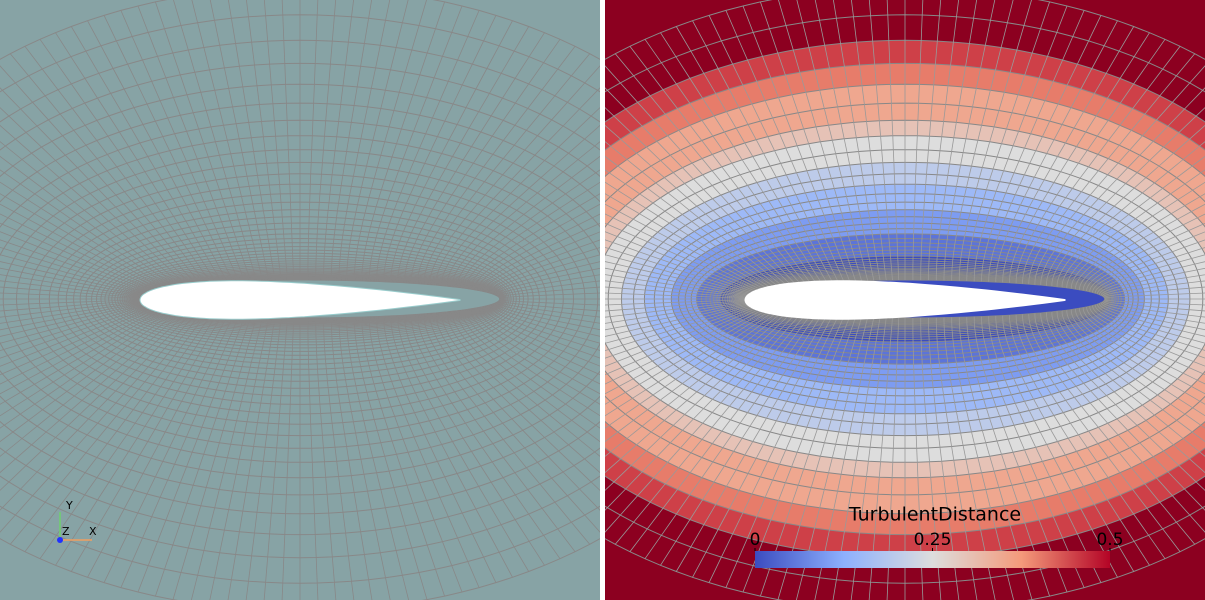 Image resolution: width=1205 pixels, height=600 pixels. Describe the element at coordinates (933, 540) in the screenshot. I see `legend-tick-label: 0.25` at that location.